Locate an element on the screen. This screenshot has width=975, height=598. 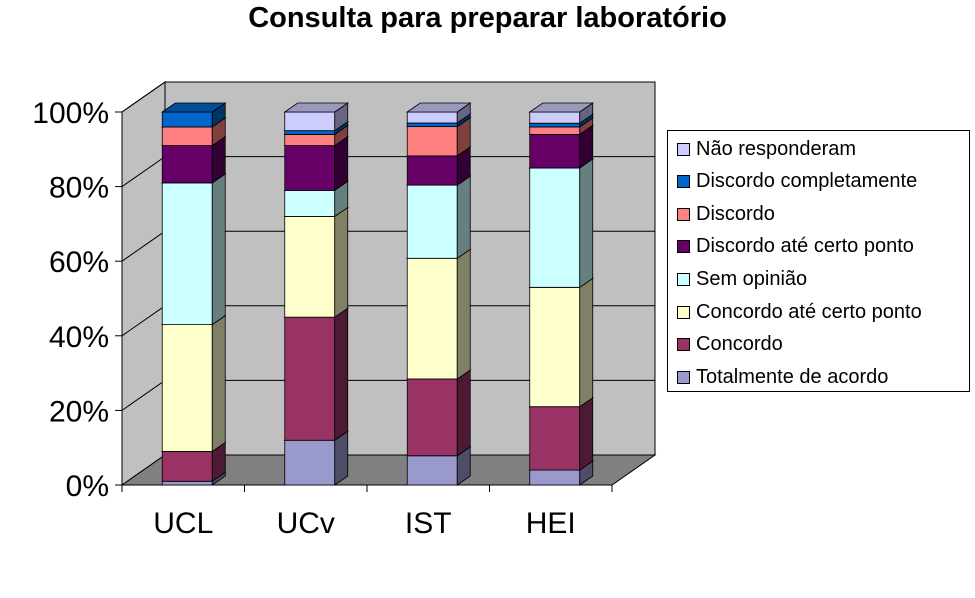
y-tick-label: 40% is located at coordinates (79, 337).